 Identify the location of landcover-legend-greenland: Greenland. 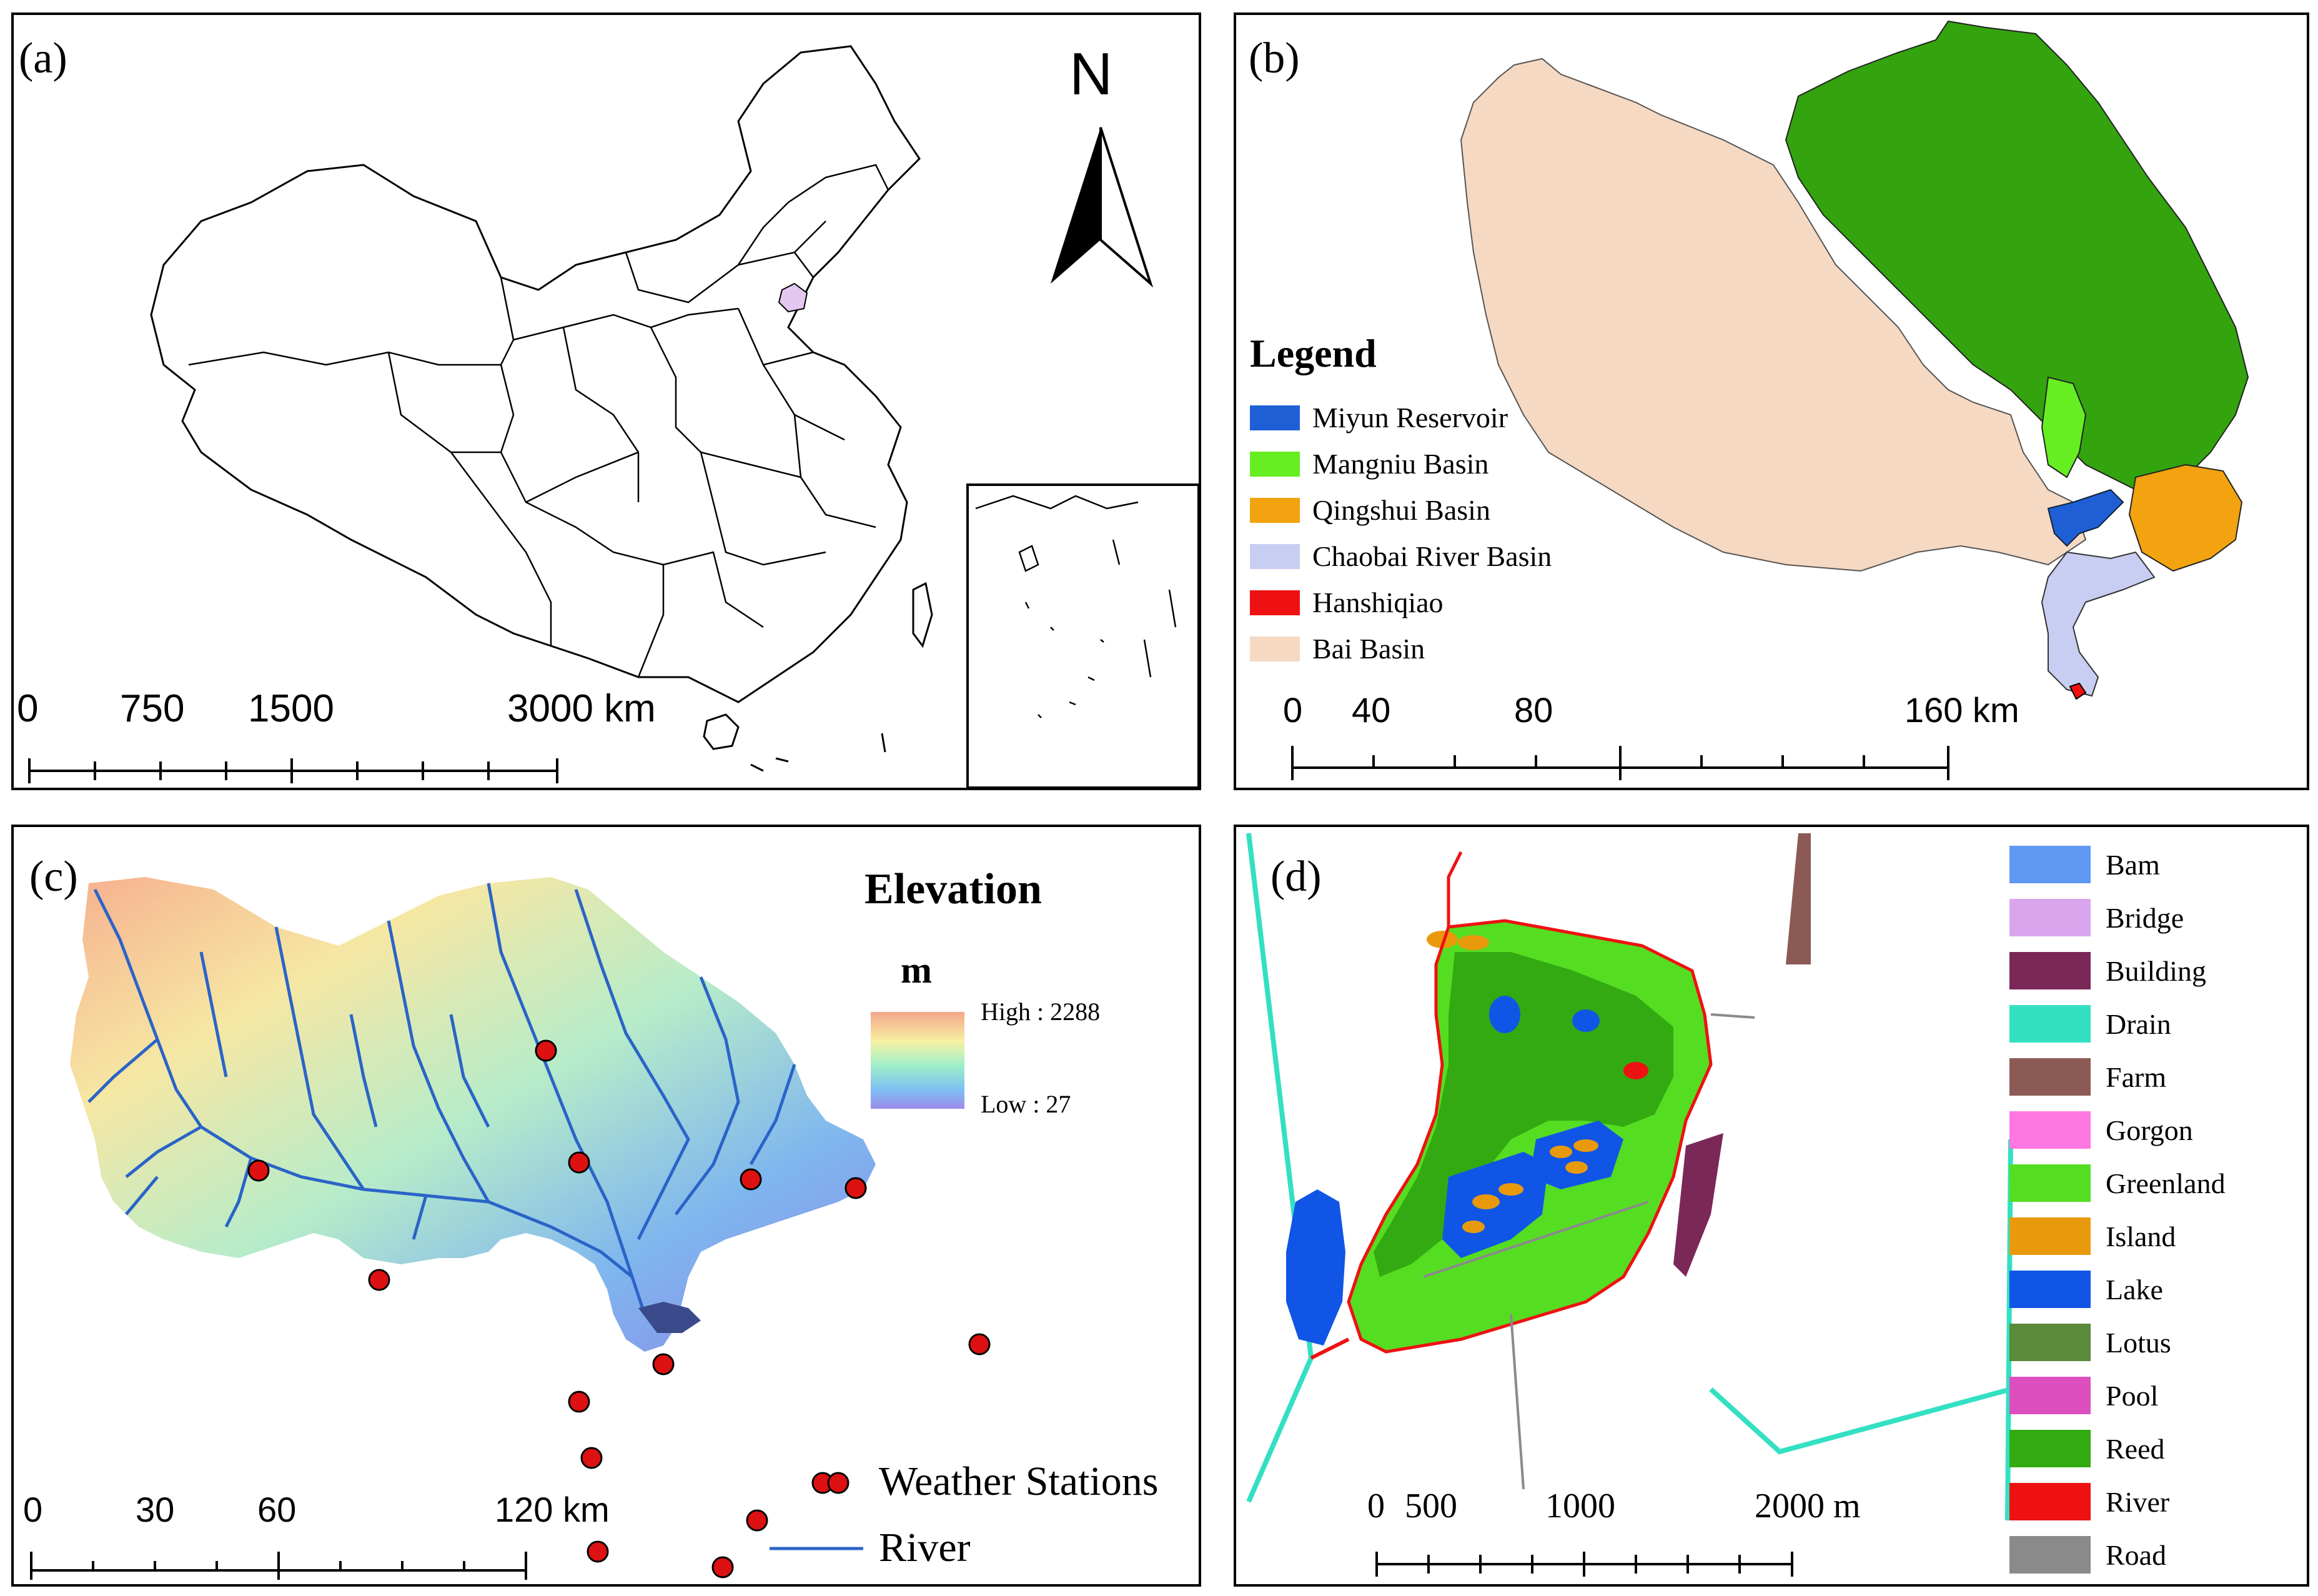
(2117, 1183).